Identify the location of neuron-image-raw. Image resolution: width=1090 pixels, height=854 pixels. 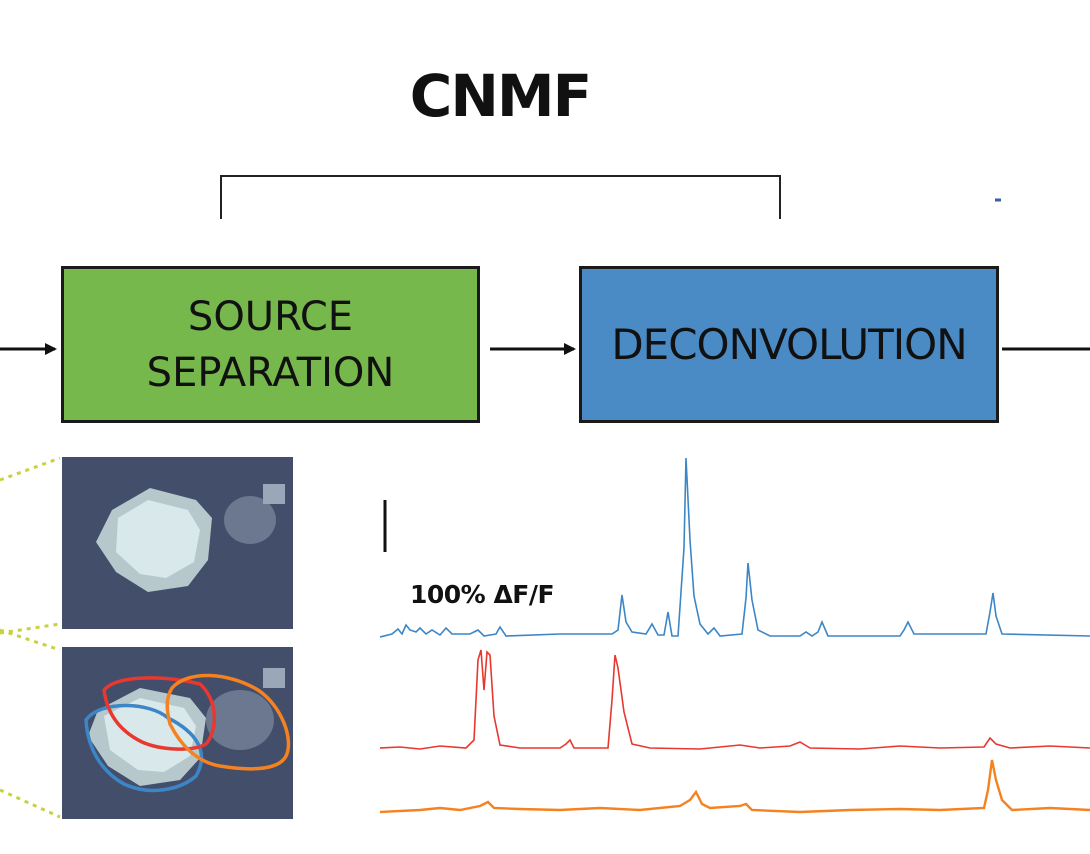
(177, 543).